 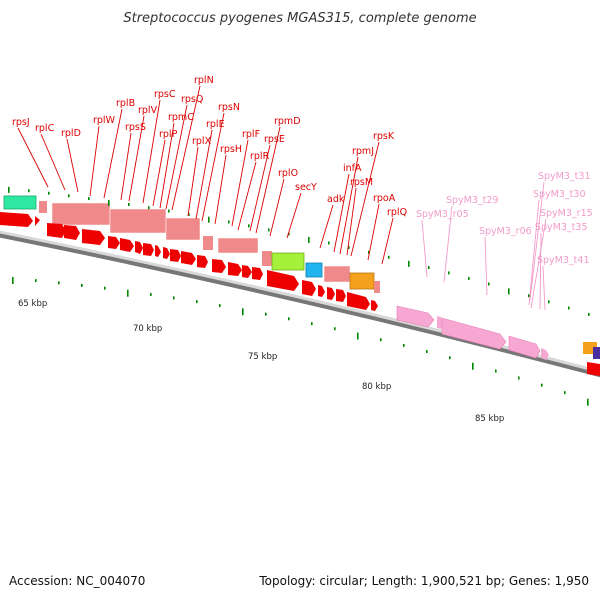 What do you see at coordinates (288, 261) in the screenshot?
I see `feature-block-lime` at bounding box center [288, 261].